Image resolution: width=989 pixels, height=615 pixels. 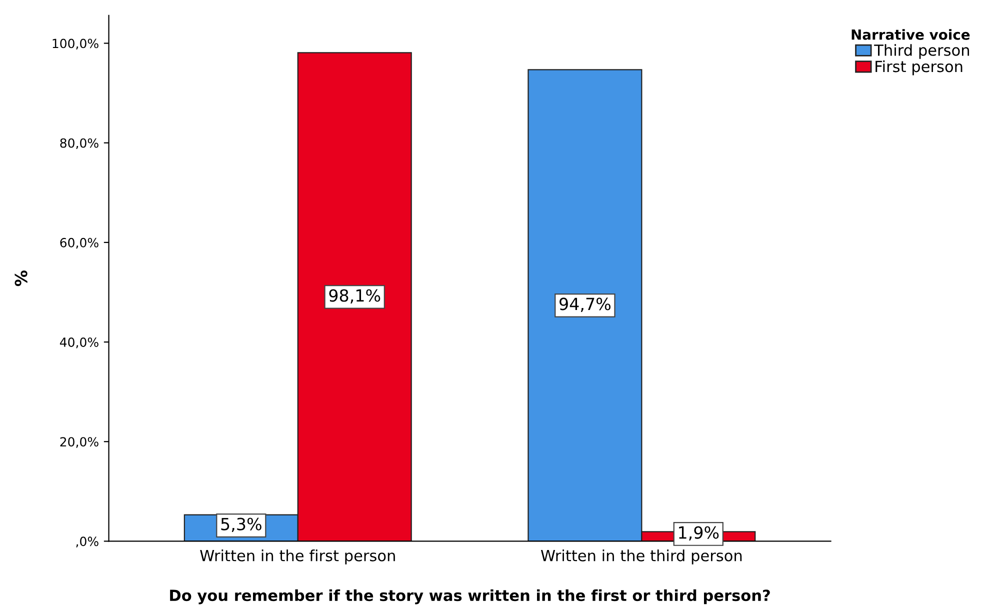 What do you see at coordinates (297, 557) in the screenshot?
I see `x-tick-label: Written in the first person` at bounding box center [297, 557].